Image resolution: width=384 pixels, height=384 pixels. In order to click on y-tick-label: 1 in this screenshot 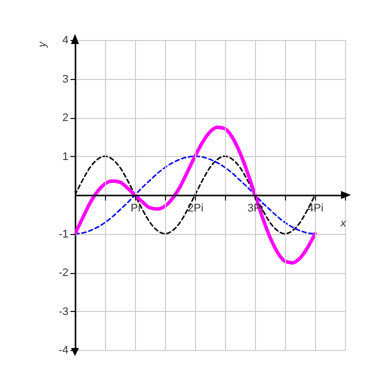, I will do `click(65, 156)`.